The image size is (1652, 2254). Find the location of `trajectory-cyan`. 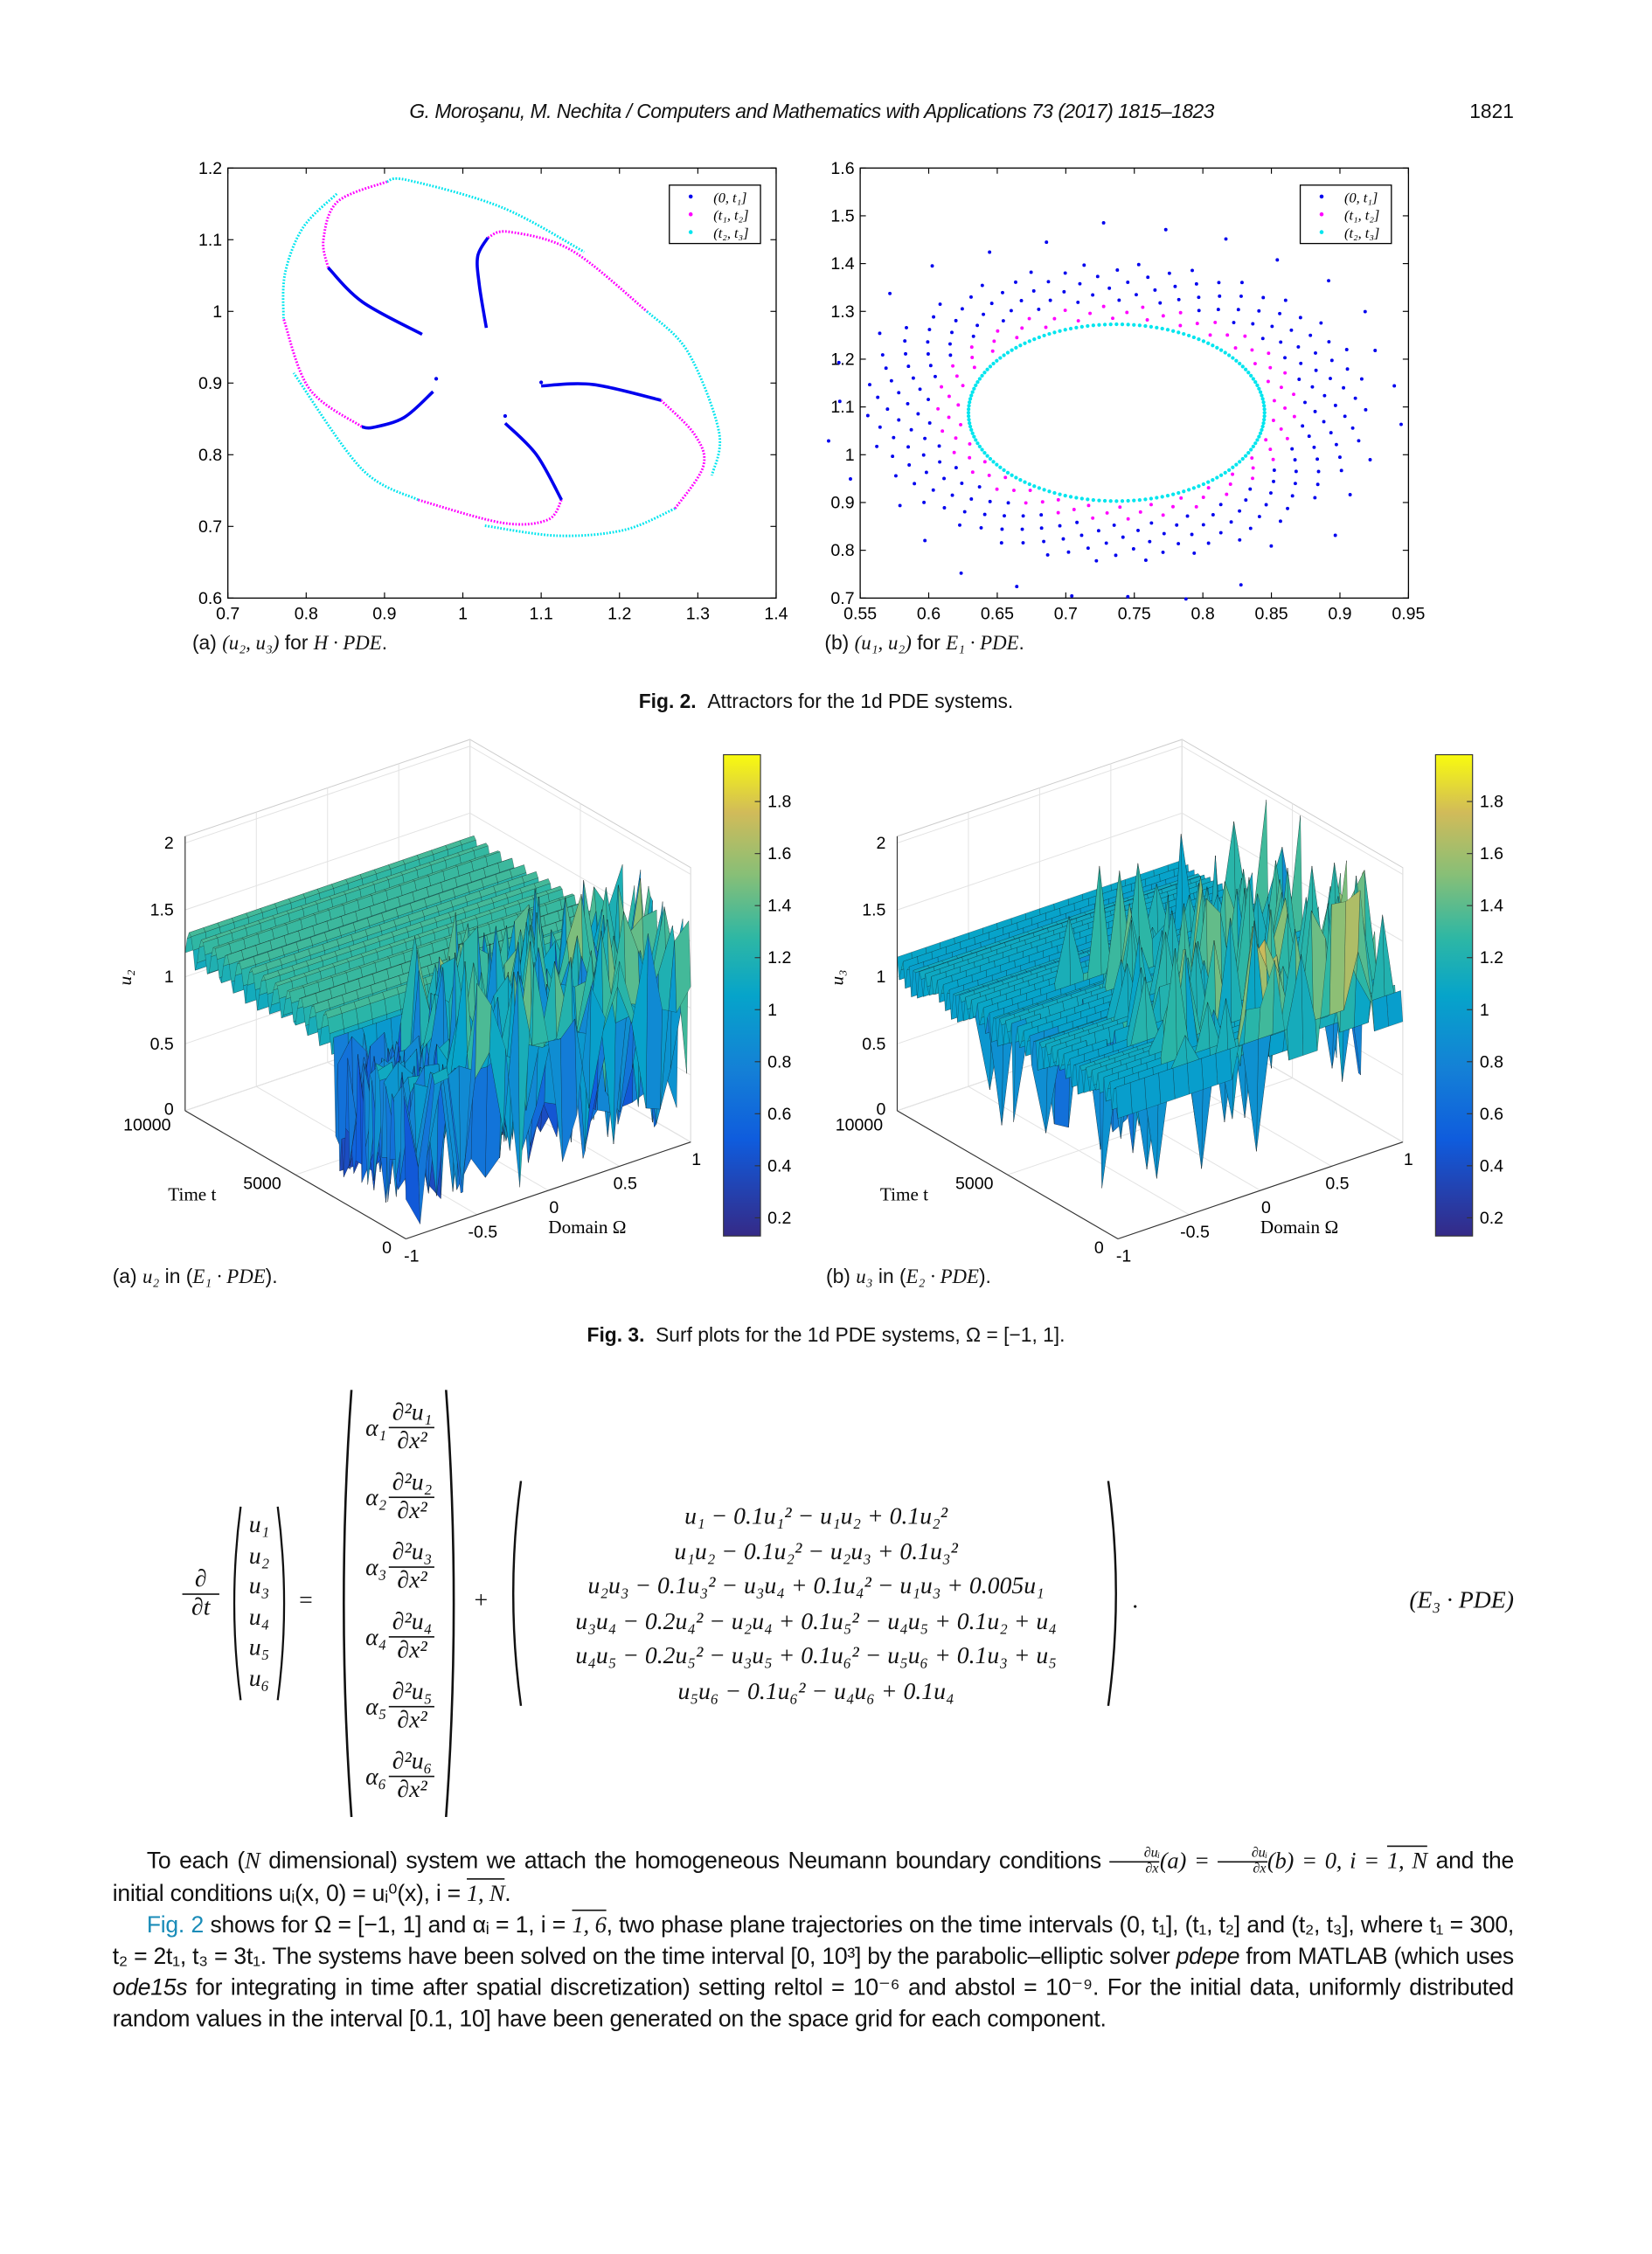

trajectory-cyan is located at coordinates (486, 215).